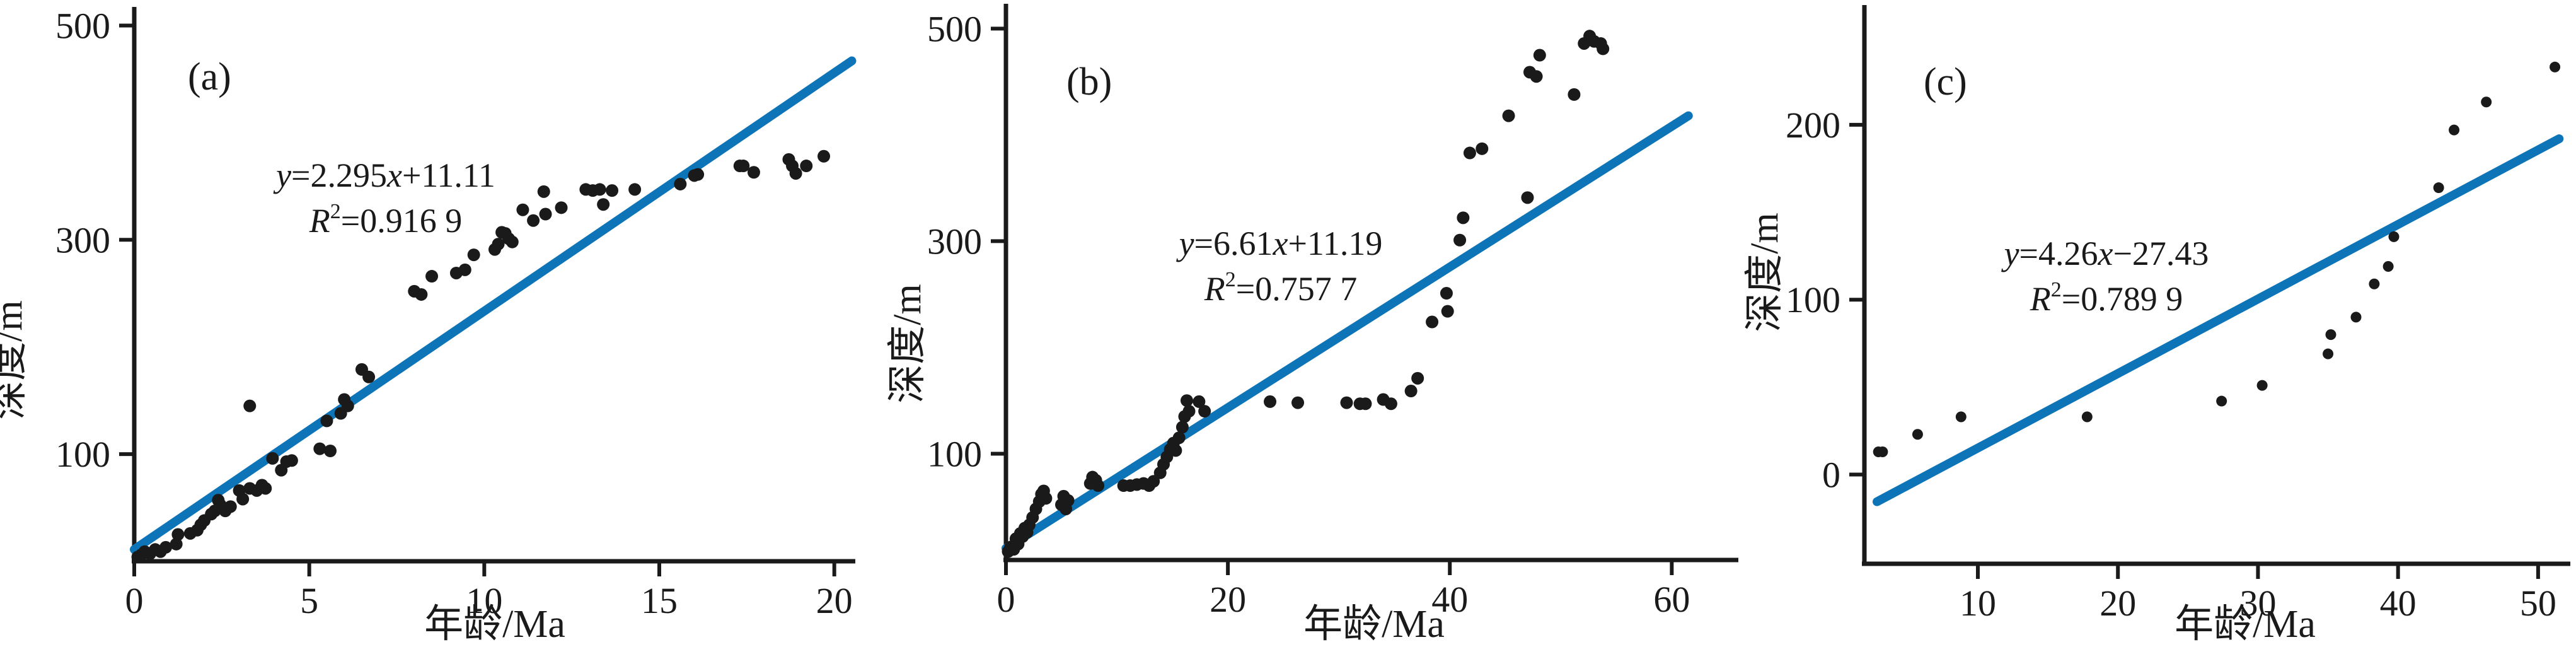  What do you see at coordinates (659, 600) in the screenshot?
I see `x-tick-label: 15` at bounding box center [659, 600].